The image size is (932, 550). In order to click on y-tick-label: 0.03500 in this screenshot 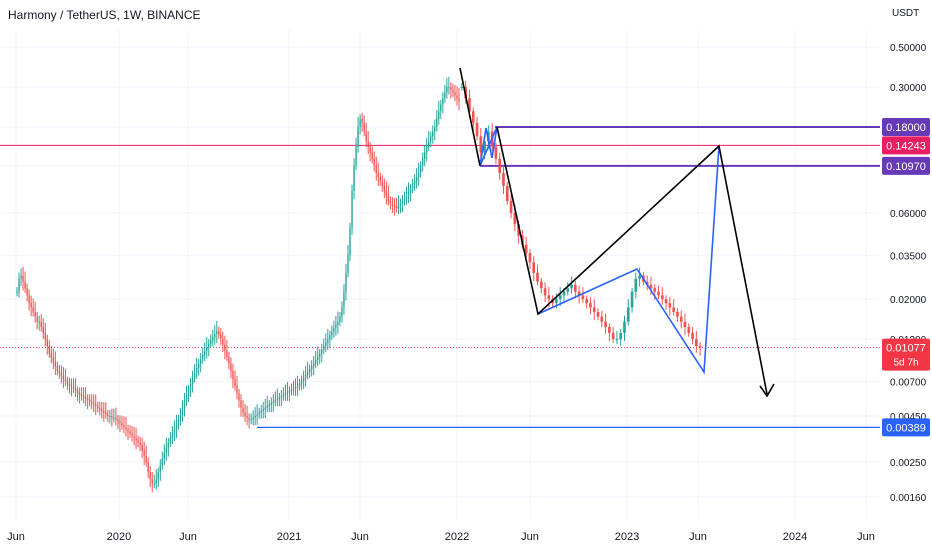, I will do `click(908, 256)`.